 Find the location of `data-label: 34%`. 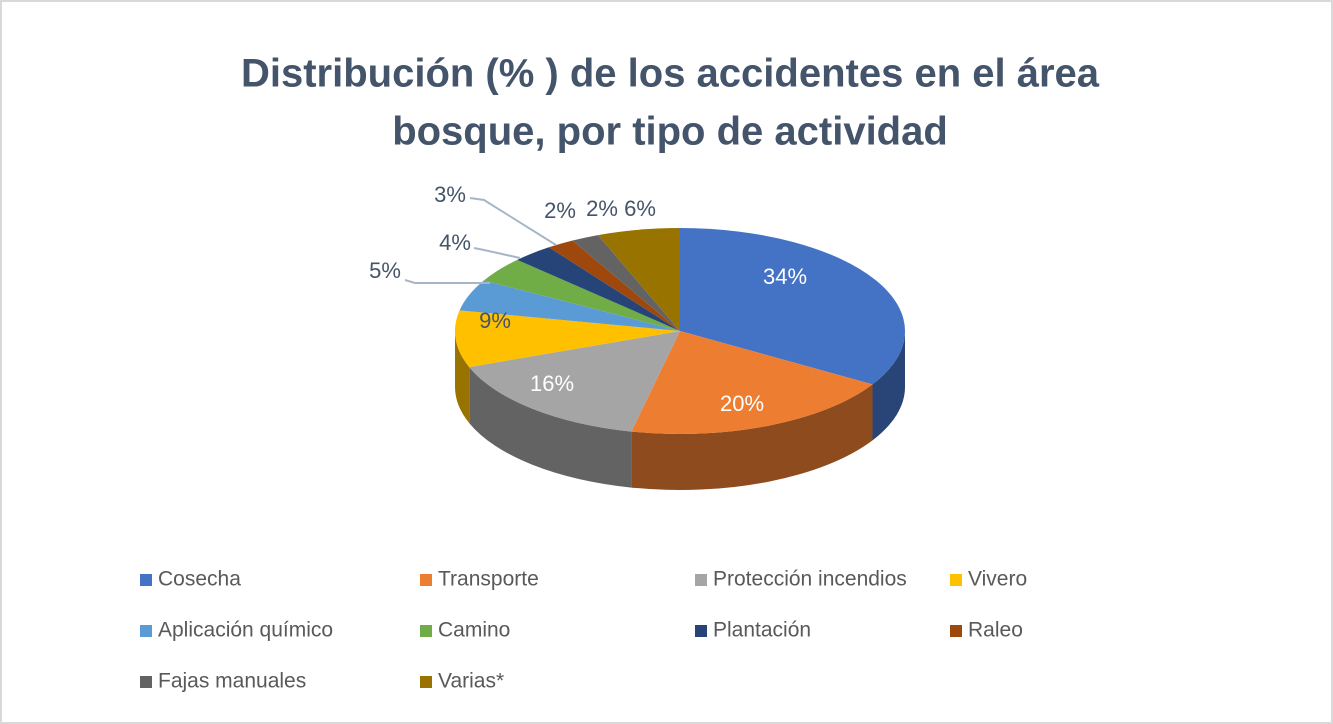

data-label: 34% is located at coordinates (785, 276).